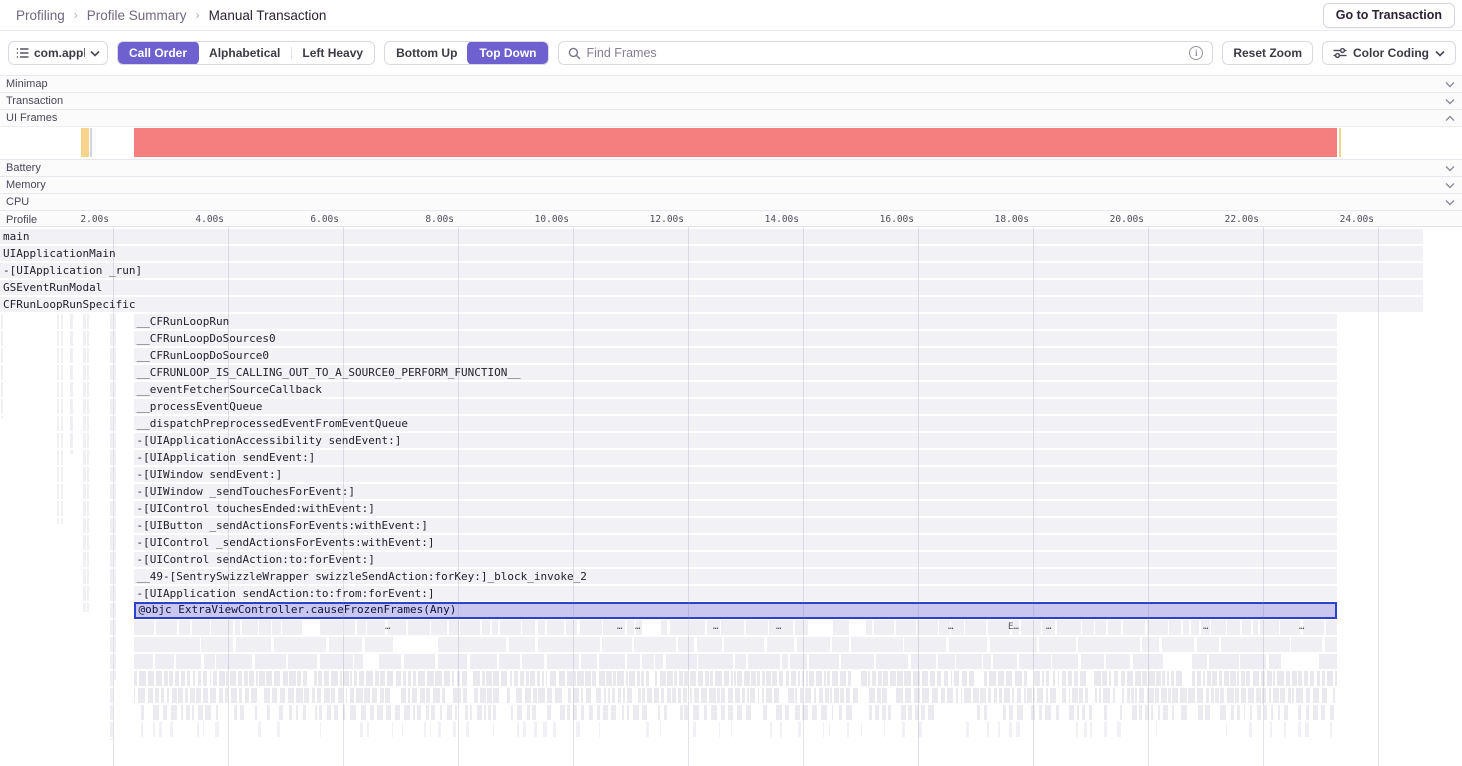  What do you see at coordinates (731, 83) in the screenshot?
I see `section-row-minimap: Minimap` at bounding box center [731, 83].